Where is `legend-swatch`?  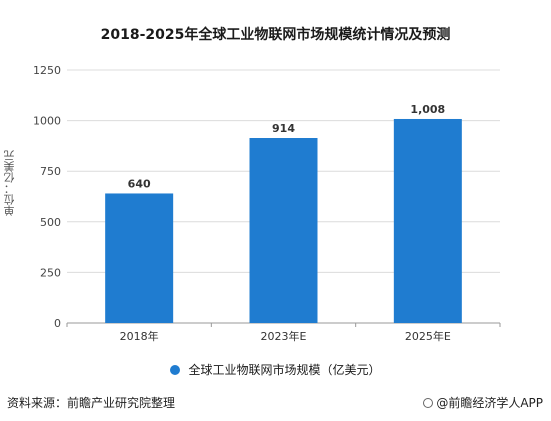 legend-swatch is located at coordinates (175, 369).